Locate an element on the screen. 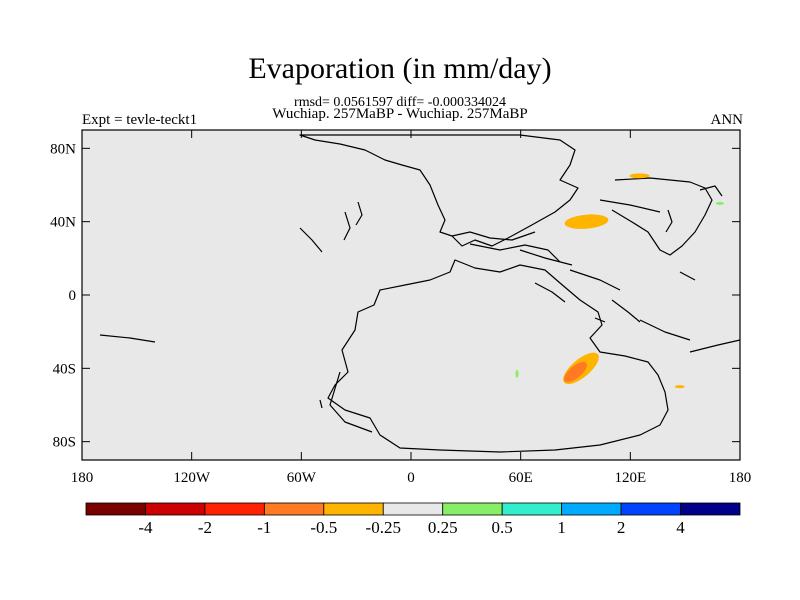 This screenshot has width=800, height=600. anomaly-green-ne is located at coordinates (719, 203).